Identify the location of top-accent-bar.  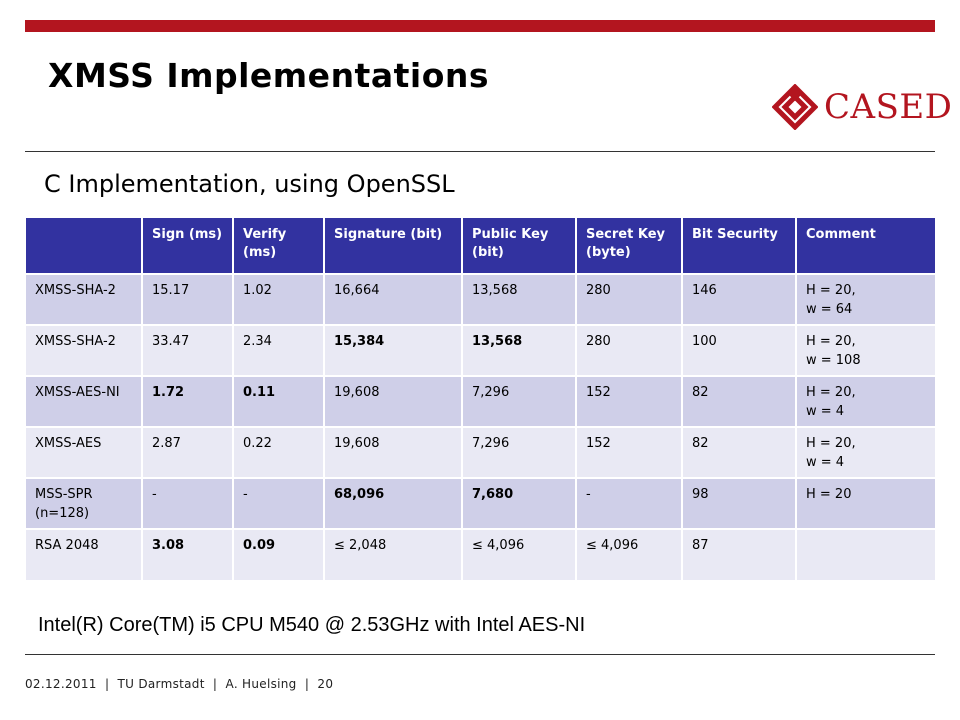
(480, 26).